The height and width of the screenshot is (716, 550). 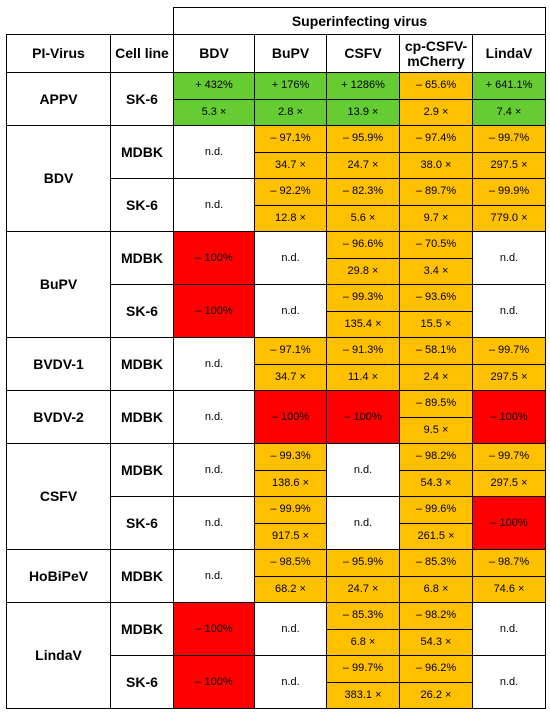 I want to click on bvdv1-cp-fold: 2.4 ×, so click(x=436, y=377).